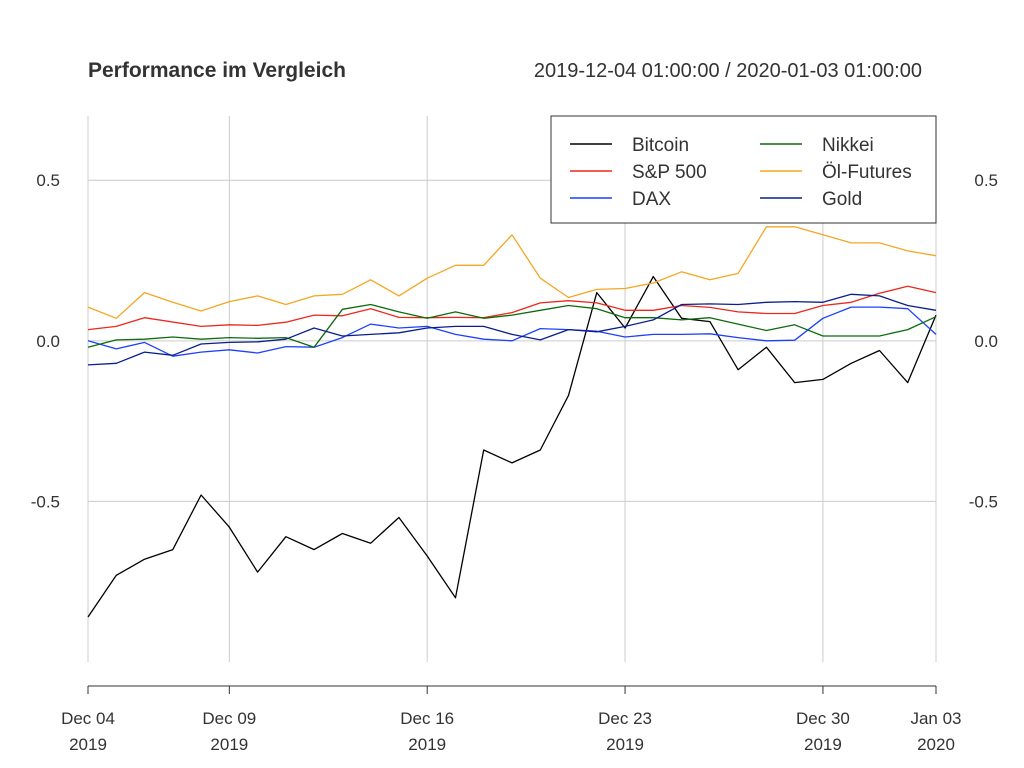 The image size is (1024, 768). What do you see at coordinates (983, 501) in the screenshot?
I see `y-tick-label-right: -0.5` at bounding box center [983, 501].